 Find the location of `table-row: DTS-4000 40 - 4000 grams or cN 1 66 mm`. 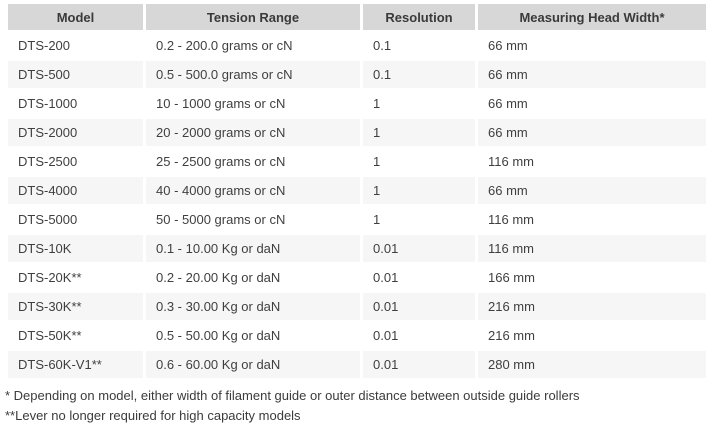

table-row: DTS-4000 40 - 4000 grams or cN 1 66 mm is located at coordinates (357, 190).